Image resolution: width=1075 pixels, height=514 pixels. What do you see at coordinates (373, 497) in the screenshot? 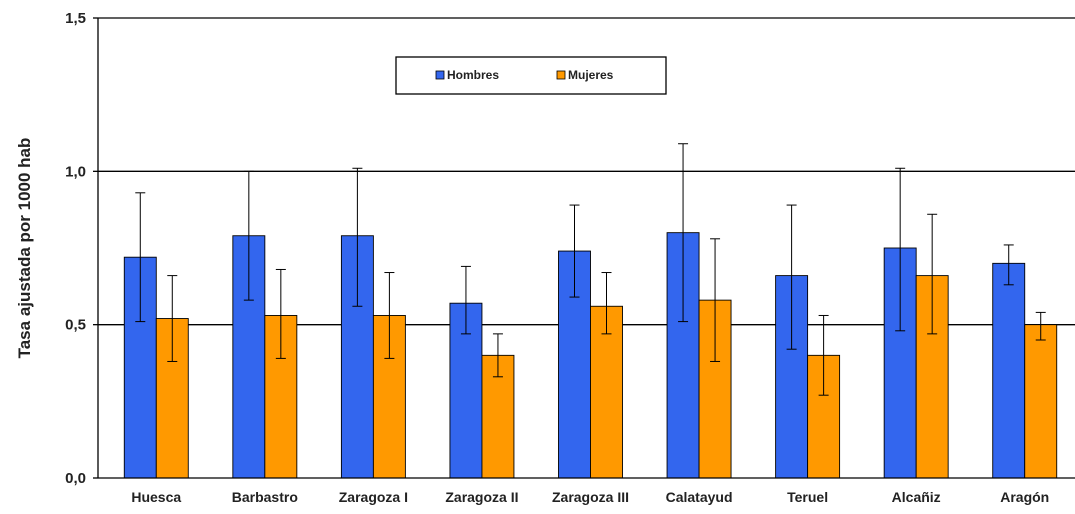
I see `x-tick-label-zaragoza-i: Zaragoza I` at bounding box center [373, 497].